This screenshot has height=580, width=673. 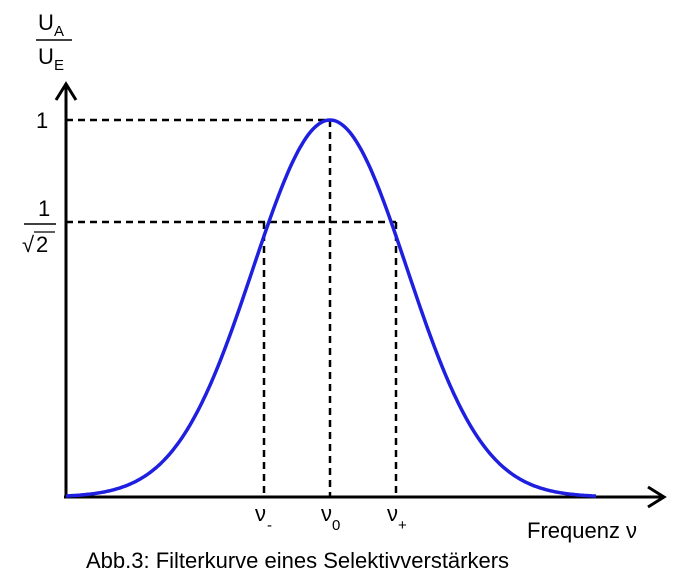 What do you see at coordinates (39, 226) in the screenshot?
I see `tick-label-inv-sqrt2: 1 √ 2` at bounding box center [39, 226].